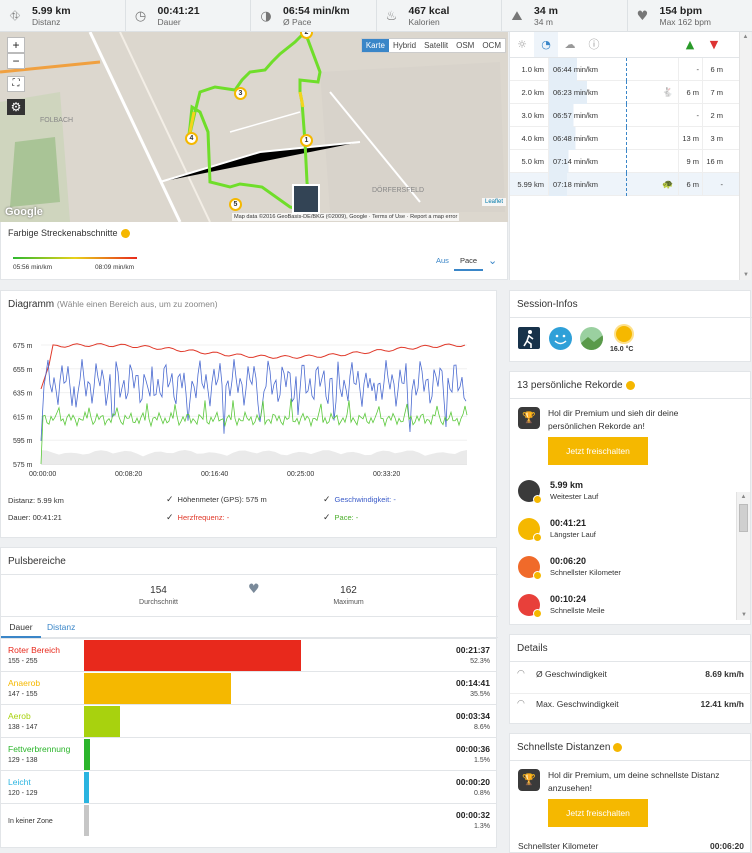 The width and height of the screenshot is (752, 853). What do you see at coordinates (714, 69) in the screenshot?
I see `split-down: 6 m` at bounding box center [714, 69].